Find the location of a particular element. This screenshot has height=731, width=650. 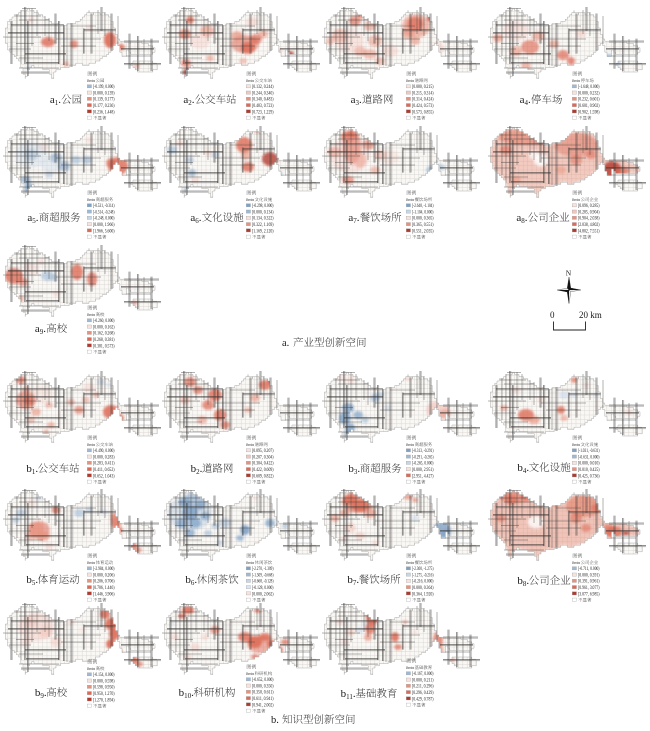

svg-text: [-1.031, -0.631) is located at coordinates (589, 451).